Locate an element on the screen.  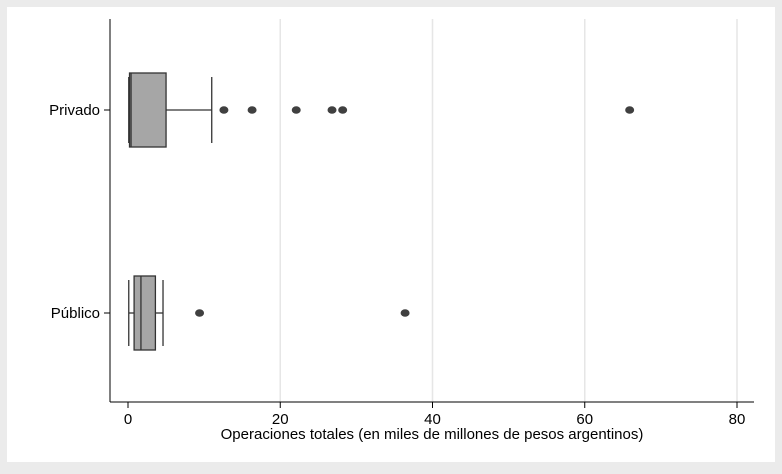
y-tick-label: Privado is located at coordinates (74, 110).